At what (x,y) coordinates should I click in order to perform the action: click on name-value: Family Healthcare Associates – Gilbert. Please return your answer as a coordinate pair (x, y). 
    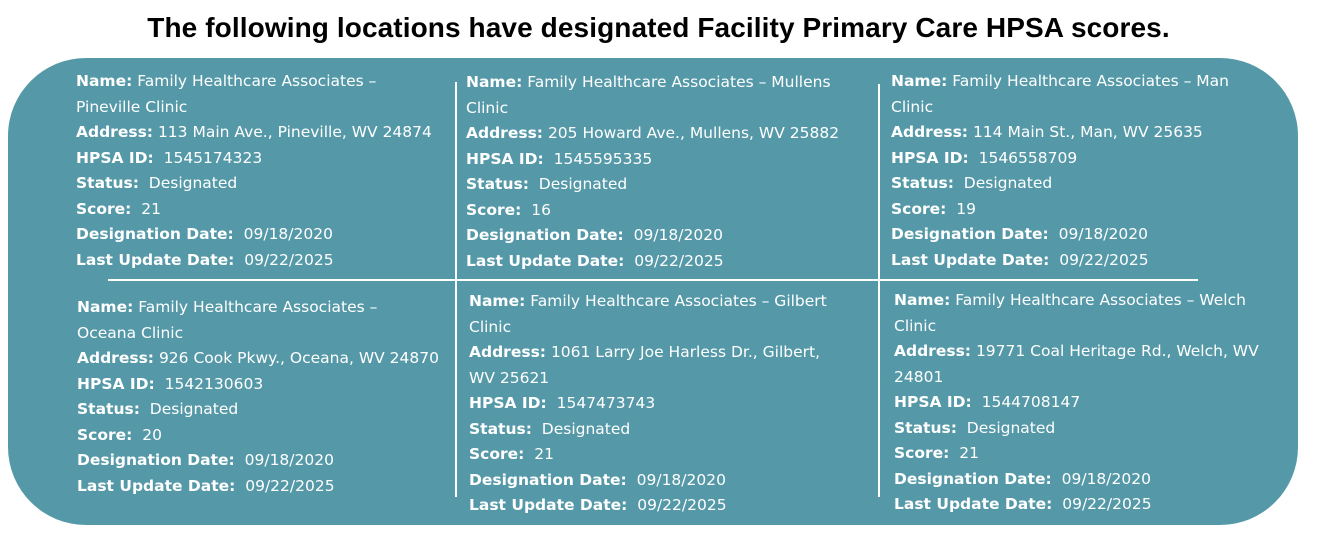
    Looking at the image, I should click on (678, 301).